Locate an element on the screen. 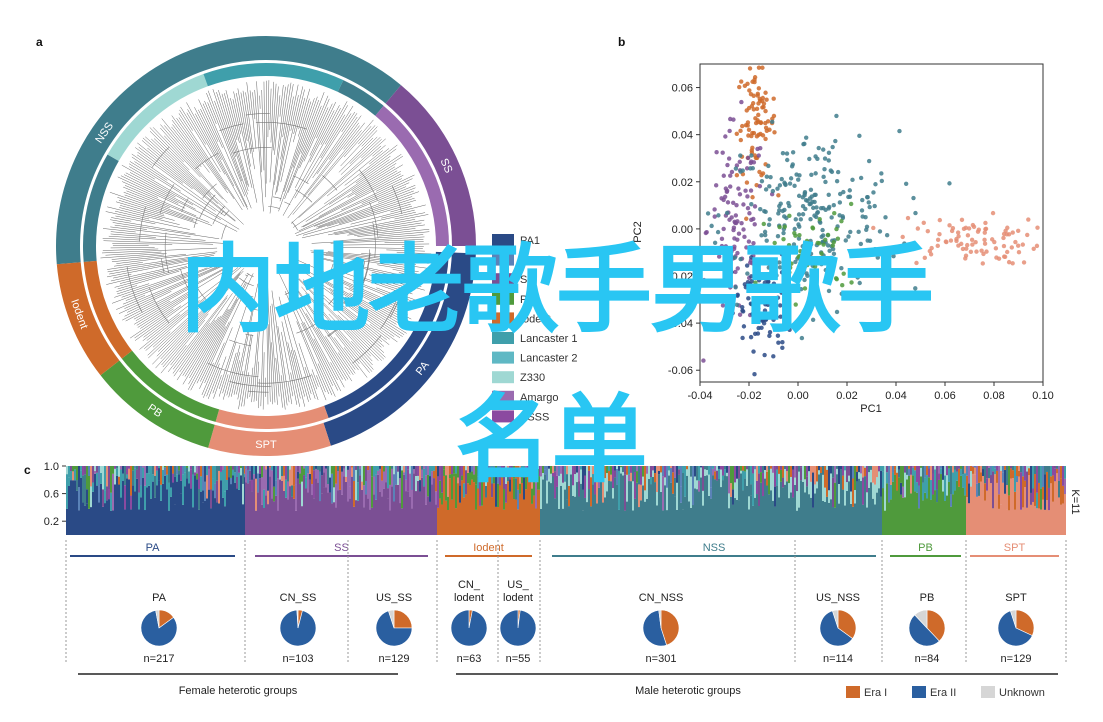 The image size is (1103, 722). x-tick-label: 0.02 is located at coordinates (846, 396).